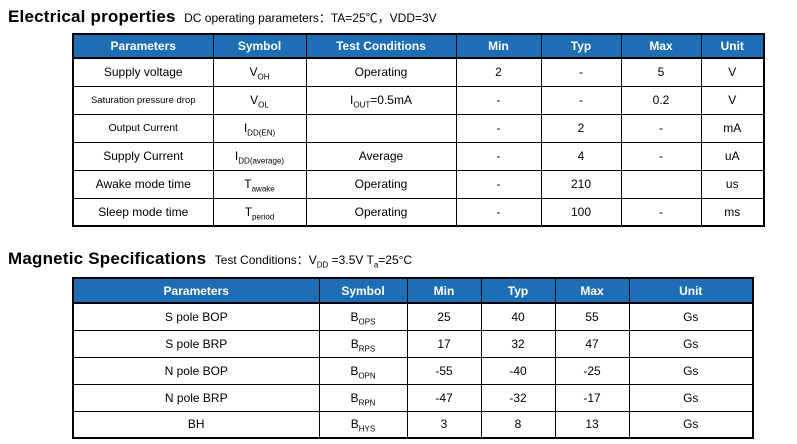 This screenshot has width=797, height=444. Describe the element at coordinates (518, 424) in the screenshot. I see `cell-typ: 8` at that location.